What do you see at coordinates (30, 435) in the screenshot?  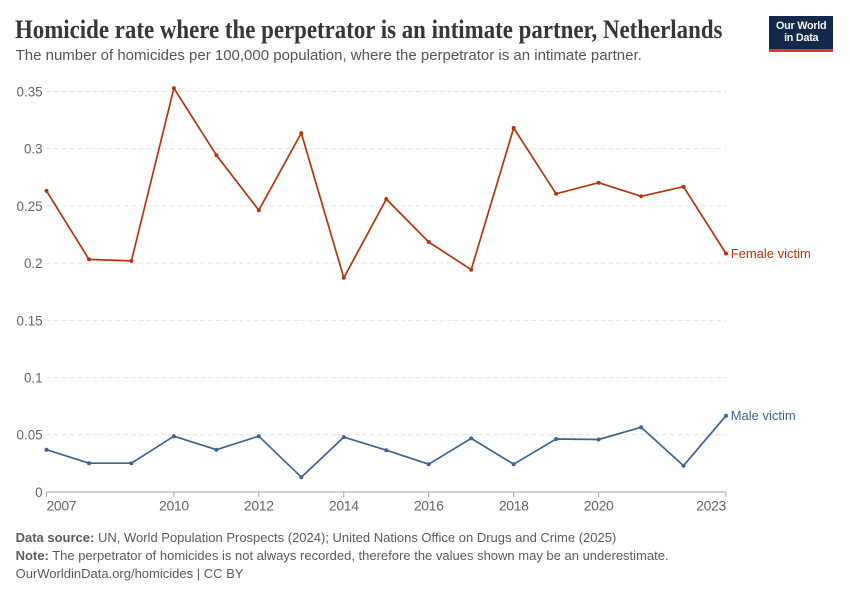 I see `svg-text: 0.05` at bounding box center [30, 435].